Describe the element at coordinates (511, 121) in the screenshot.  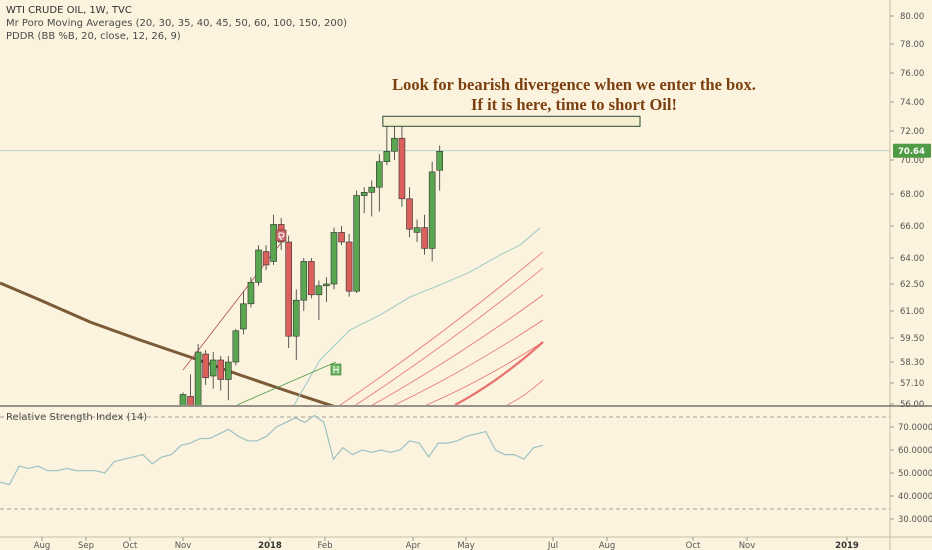
I see `target-box` at that location.